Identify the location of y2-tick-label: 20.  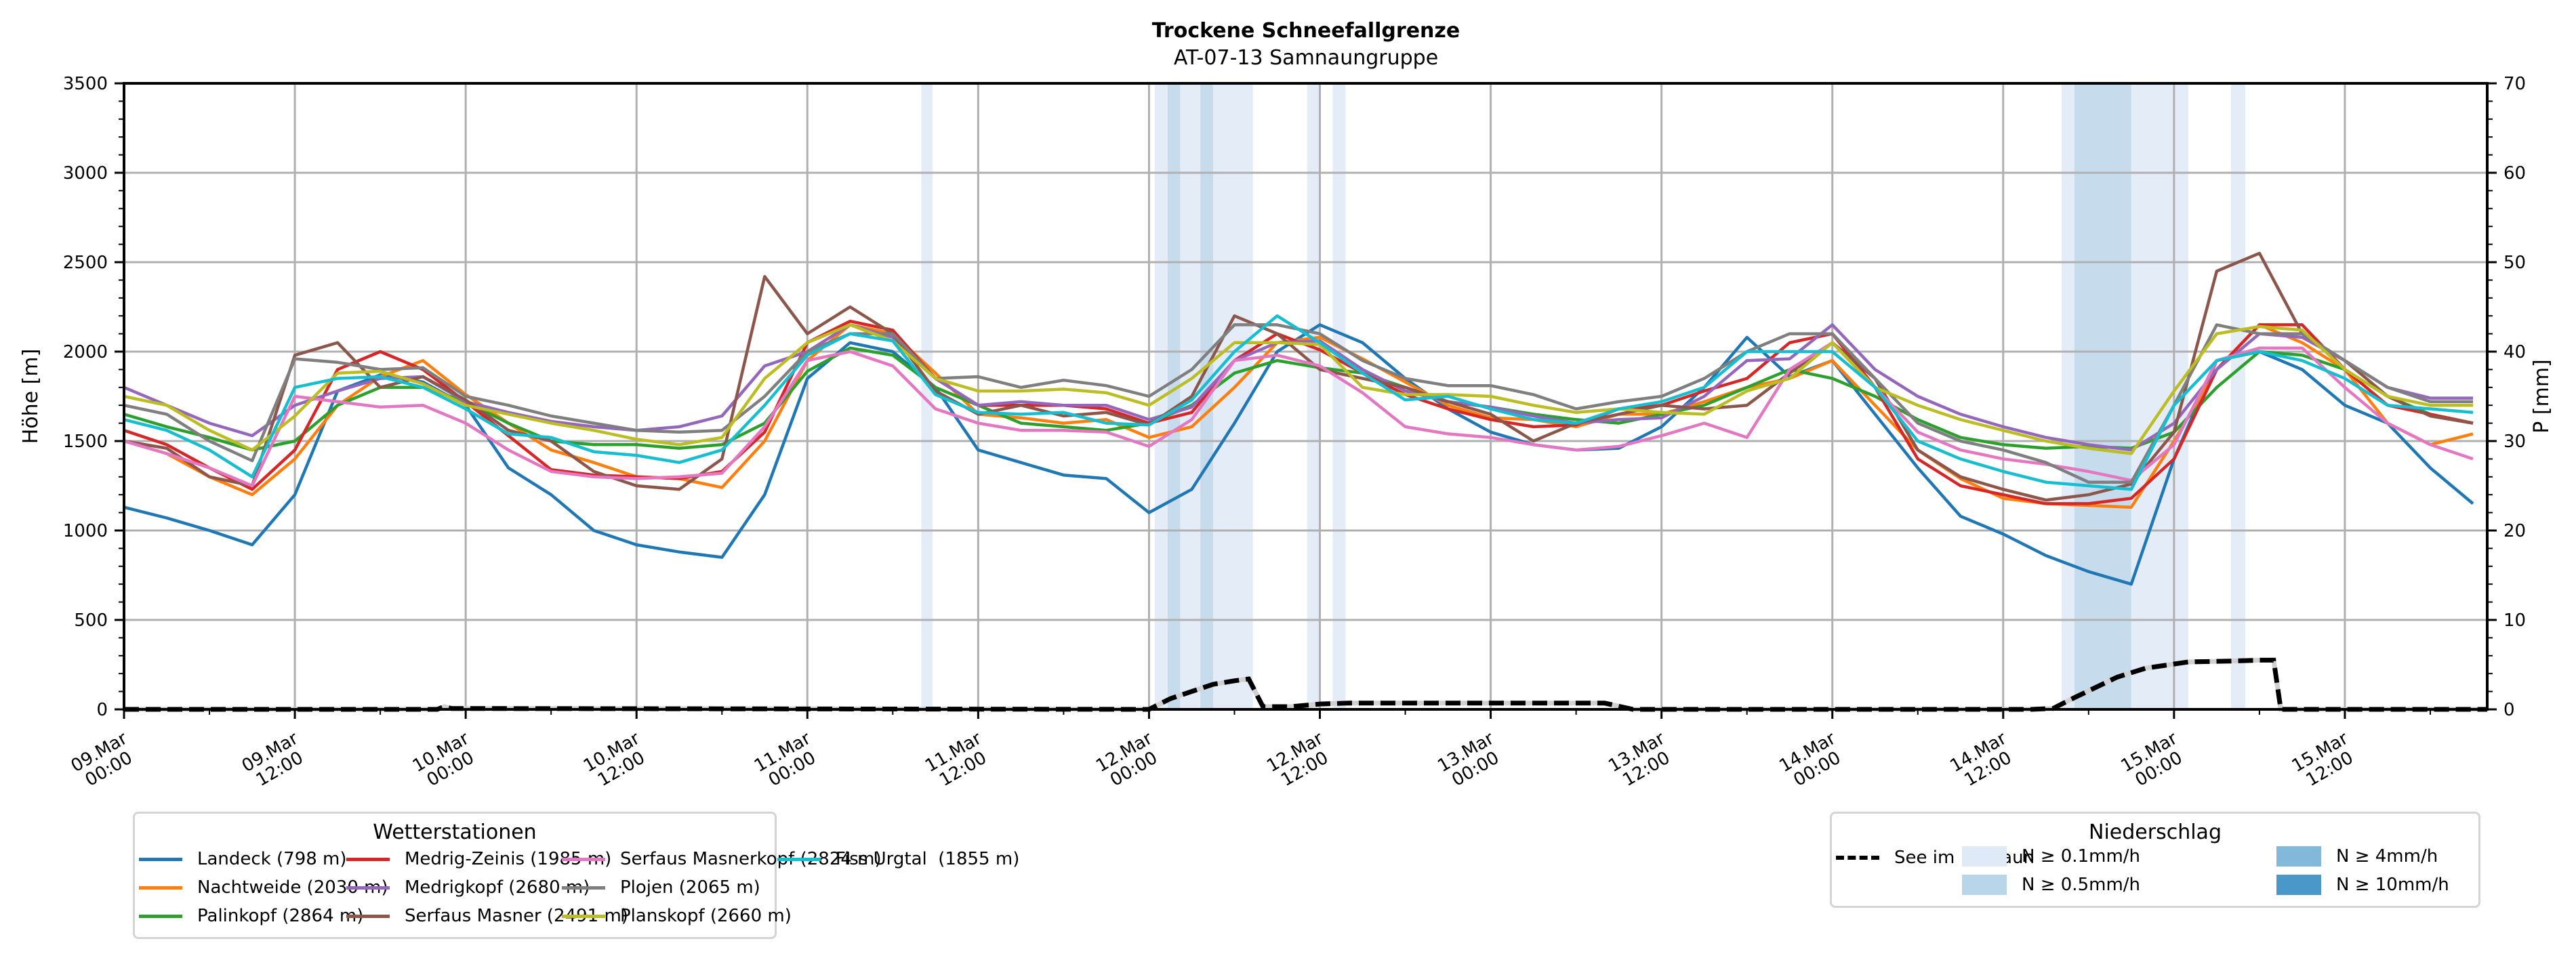
(2514, 531).